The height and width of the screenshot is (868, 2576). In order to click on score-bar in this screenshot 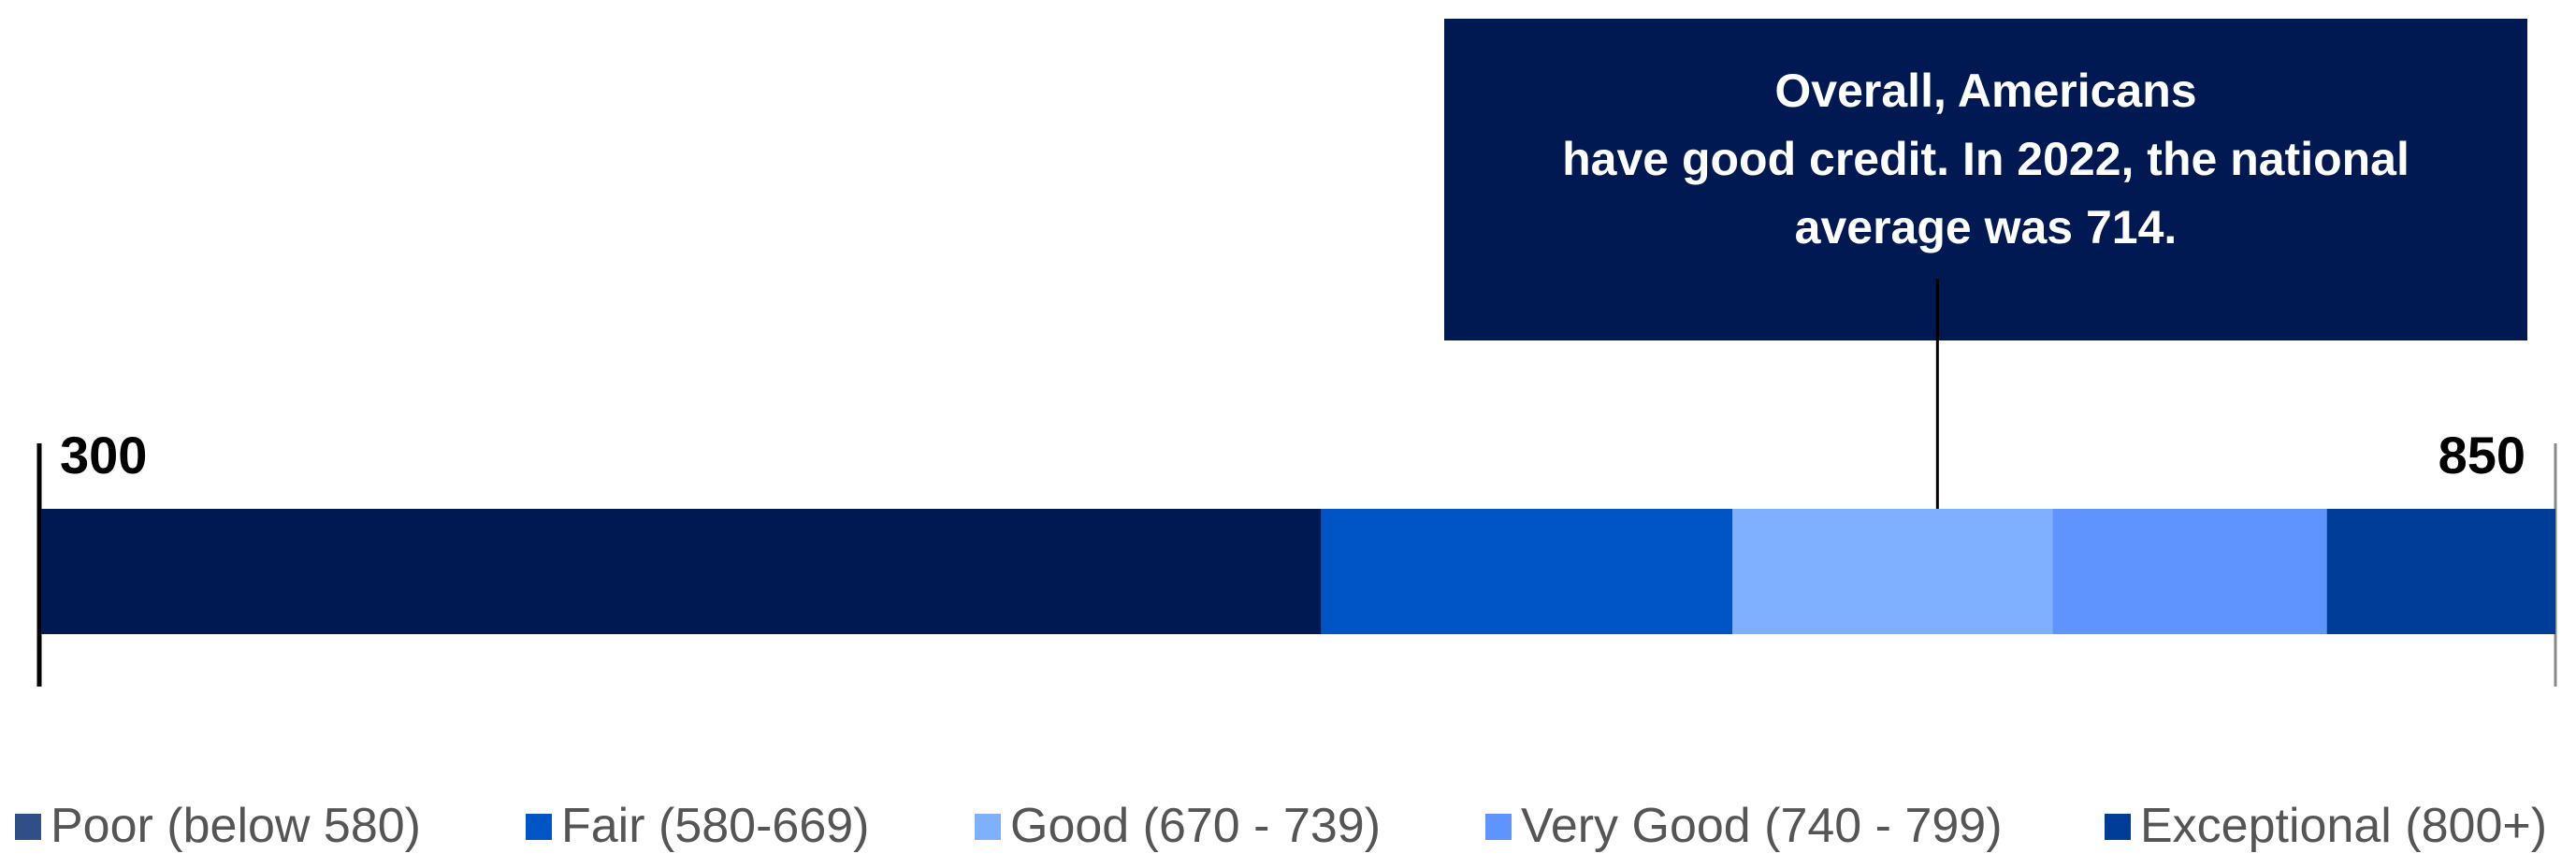, I will do `click(1298, 571)`.